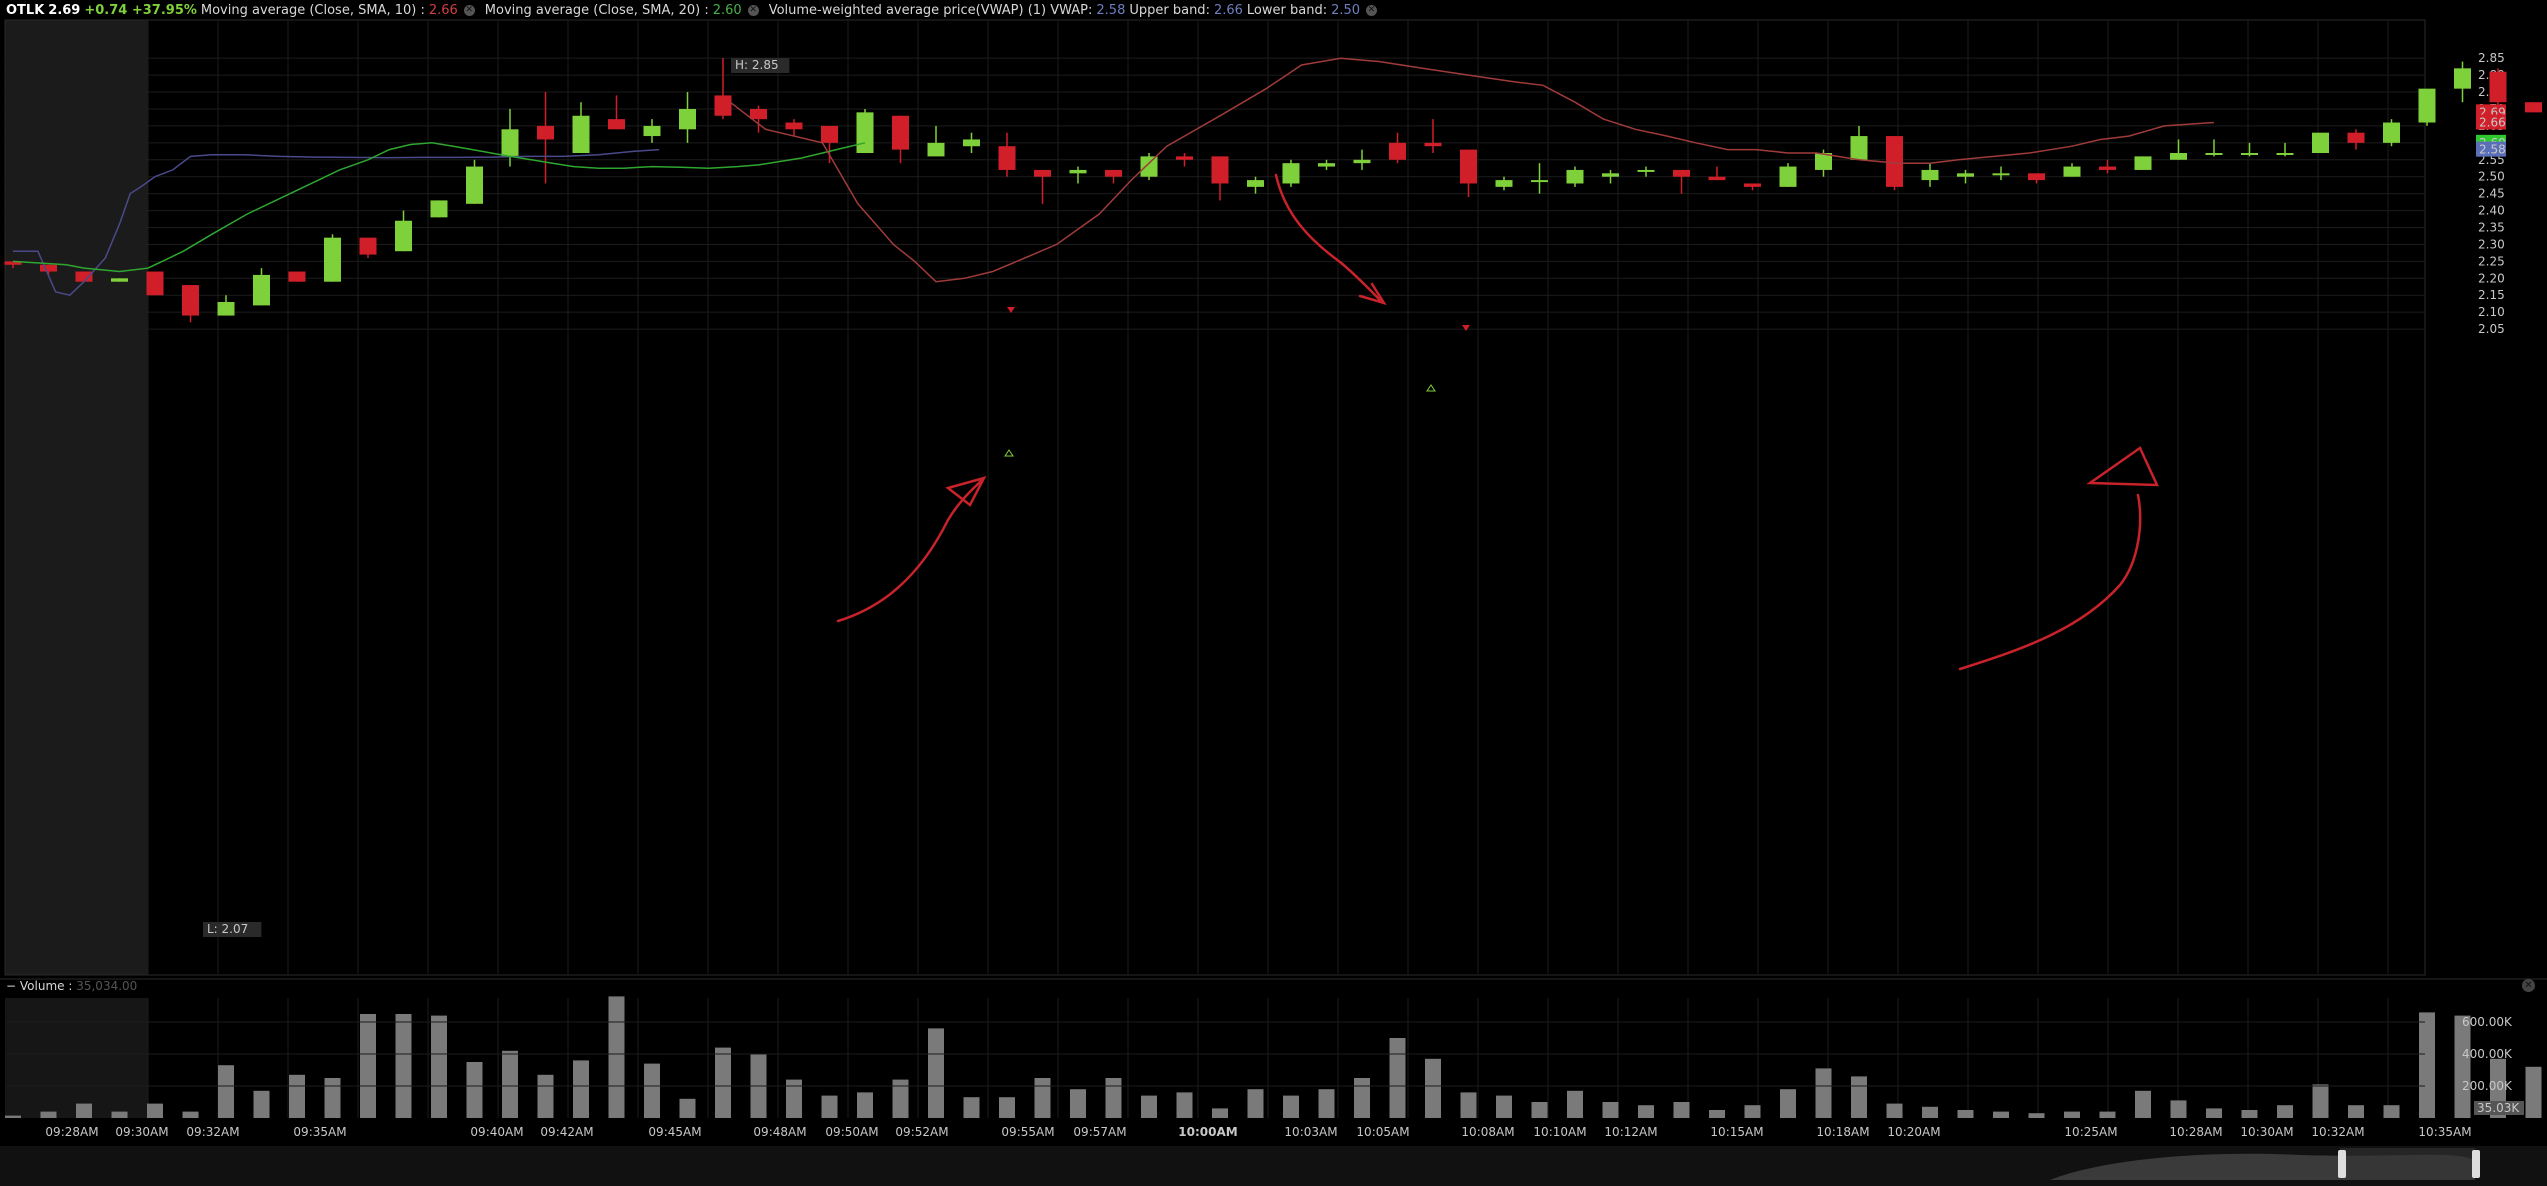  What do you see at coordinates (1736, 1132) in the screenshot?
I see `x-tick-label: 10:15AM` at bounding box center [1736, 1132].